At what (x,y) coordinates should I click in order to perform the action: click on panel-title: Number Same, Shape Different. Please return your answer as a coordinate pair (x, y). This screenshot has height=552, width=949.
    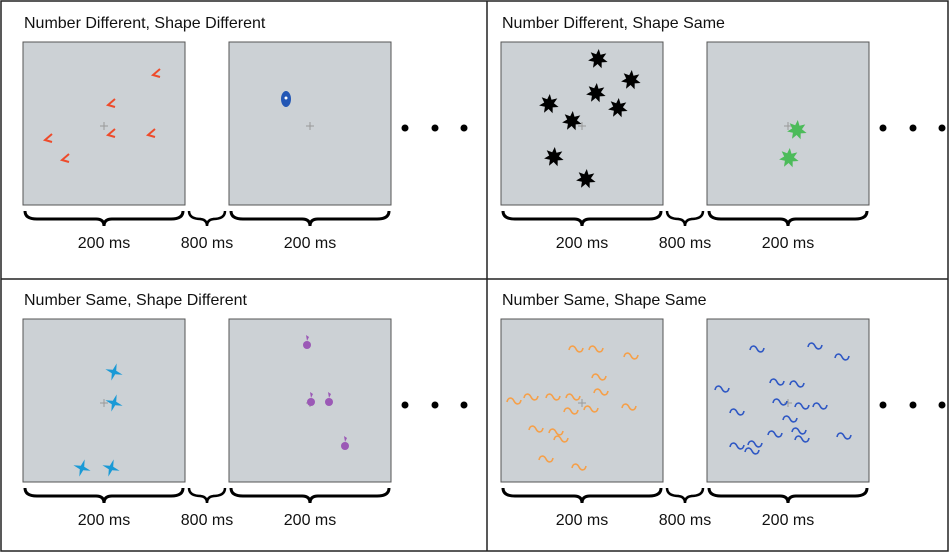
    Looking at the image, I should click on (135, 300).